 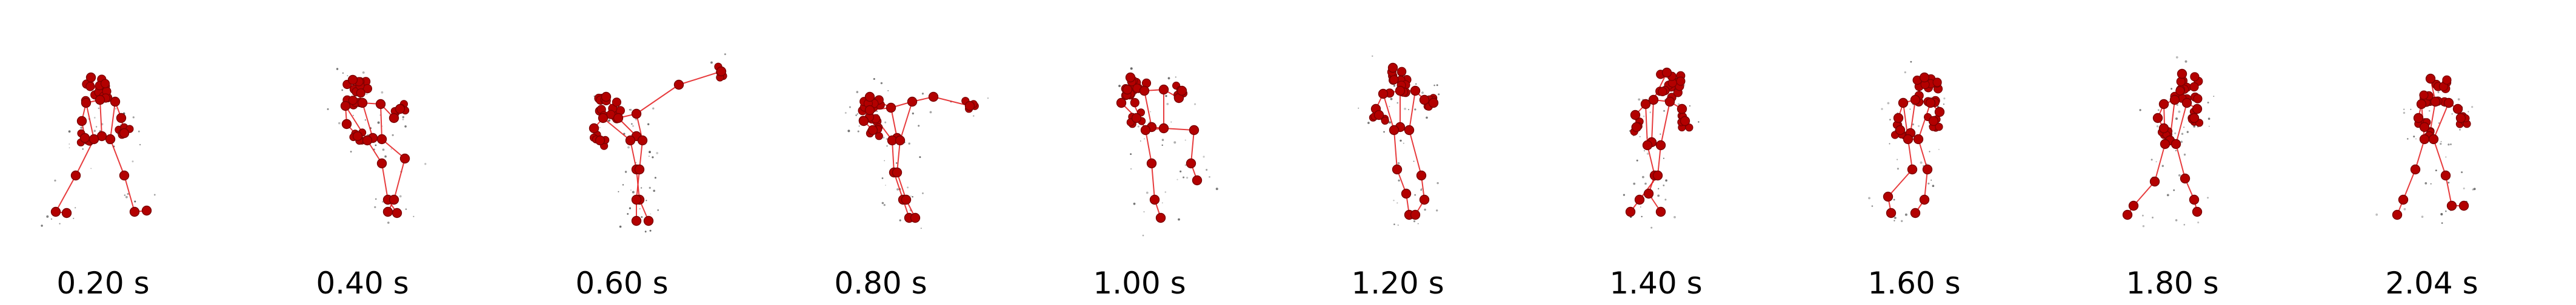 I want to click on frame-time-label: 2.04 s, so click(x=2431, y=283).